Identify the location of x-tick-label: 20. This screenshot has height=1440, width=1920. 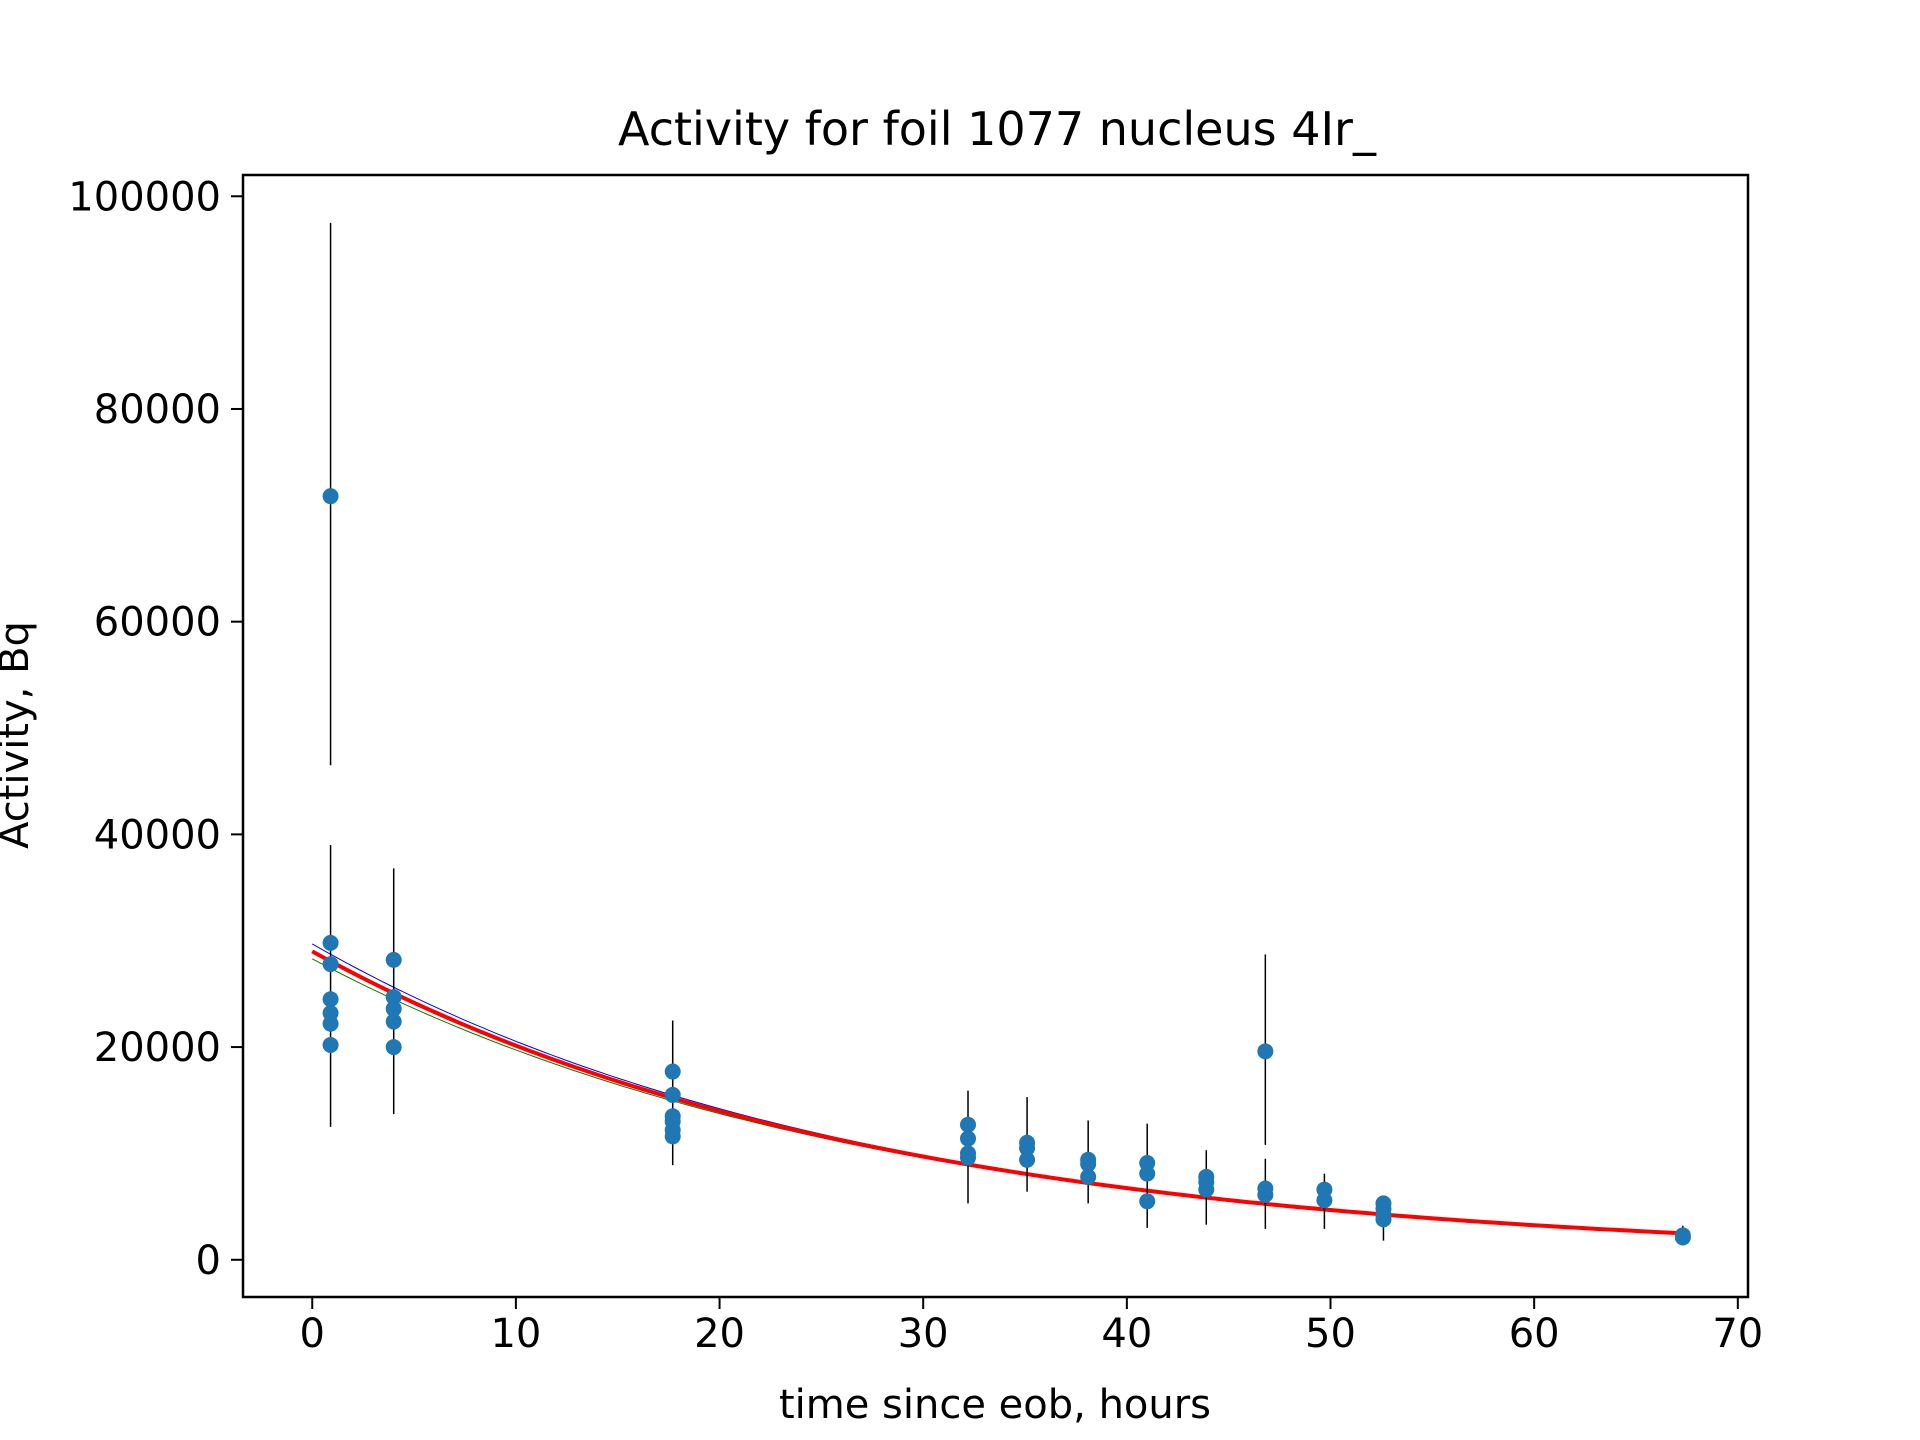
(719, 1334).